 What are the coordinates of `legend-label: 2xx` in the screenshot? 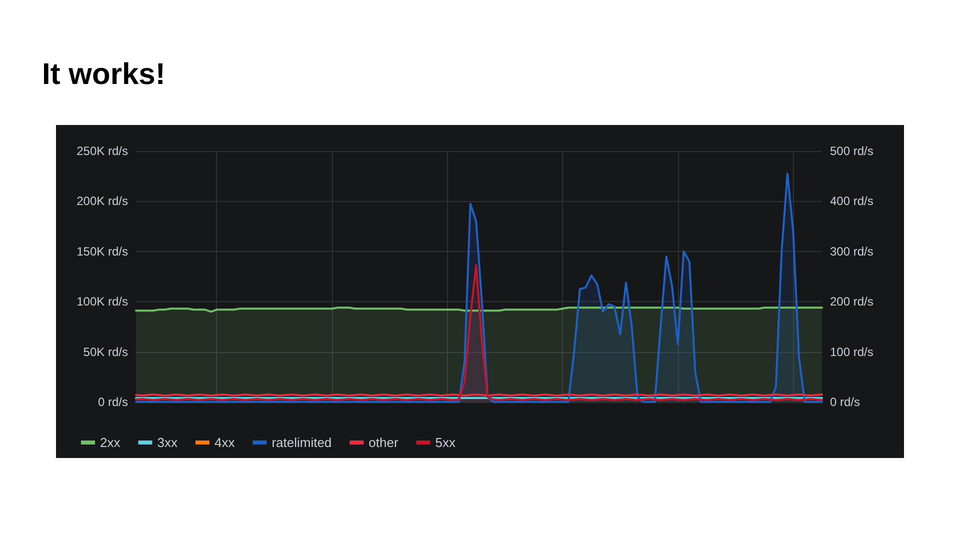 It's located at (110, 442).